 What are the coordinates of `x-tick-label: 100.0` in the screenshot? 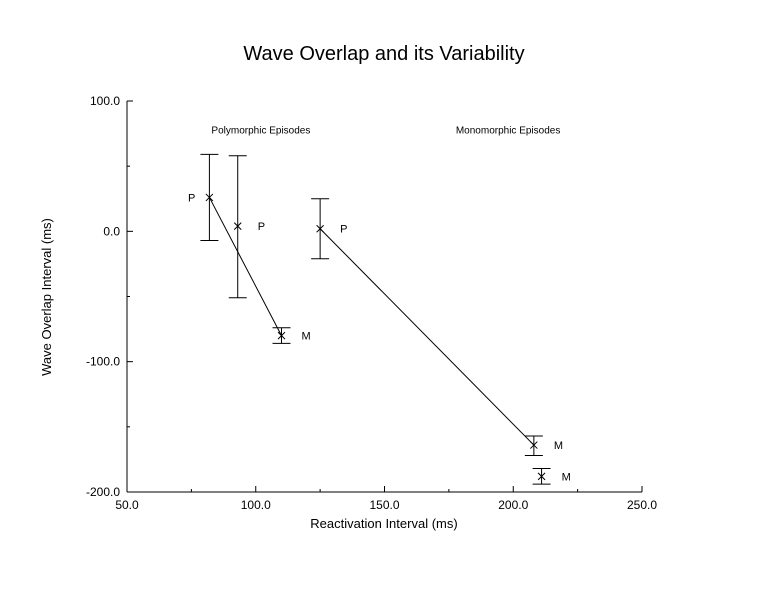 It's located at (256, 505).